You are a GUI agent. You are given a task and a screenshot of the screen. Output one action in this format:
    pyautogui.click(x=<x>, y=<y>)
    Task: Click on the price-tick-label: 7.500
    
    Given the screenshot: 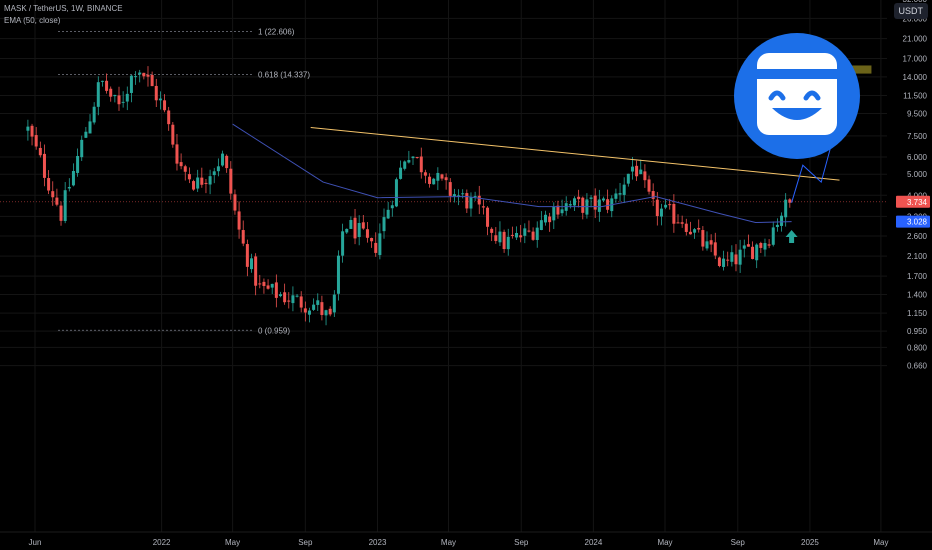 What is the action you would take?
    pyautogui.click(x=917, y=136)
    